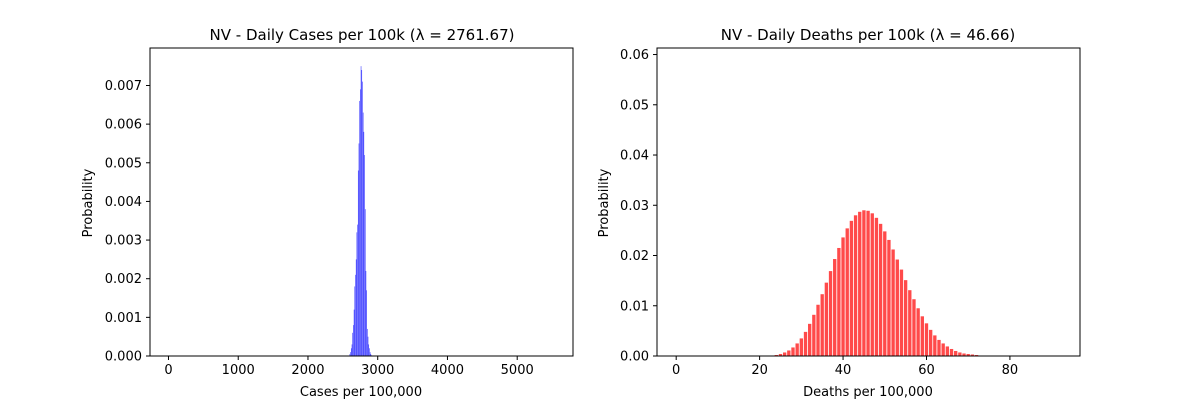 The width and height of the screenshot is (1200, 400). I want to click on x-axis-ticks: 0 1000 2000 3000 4000 5000, so click(349, 367).